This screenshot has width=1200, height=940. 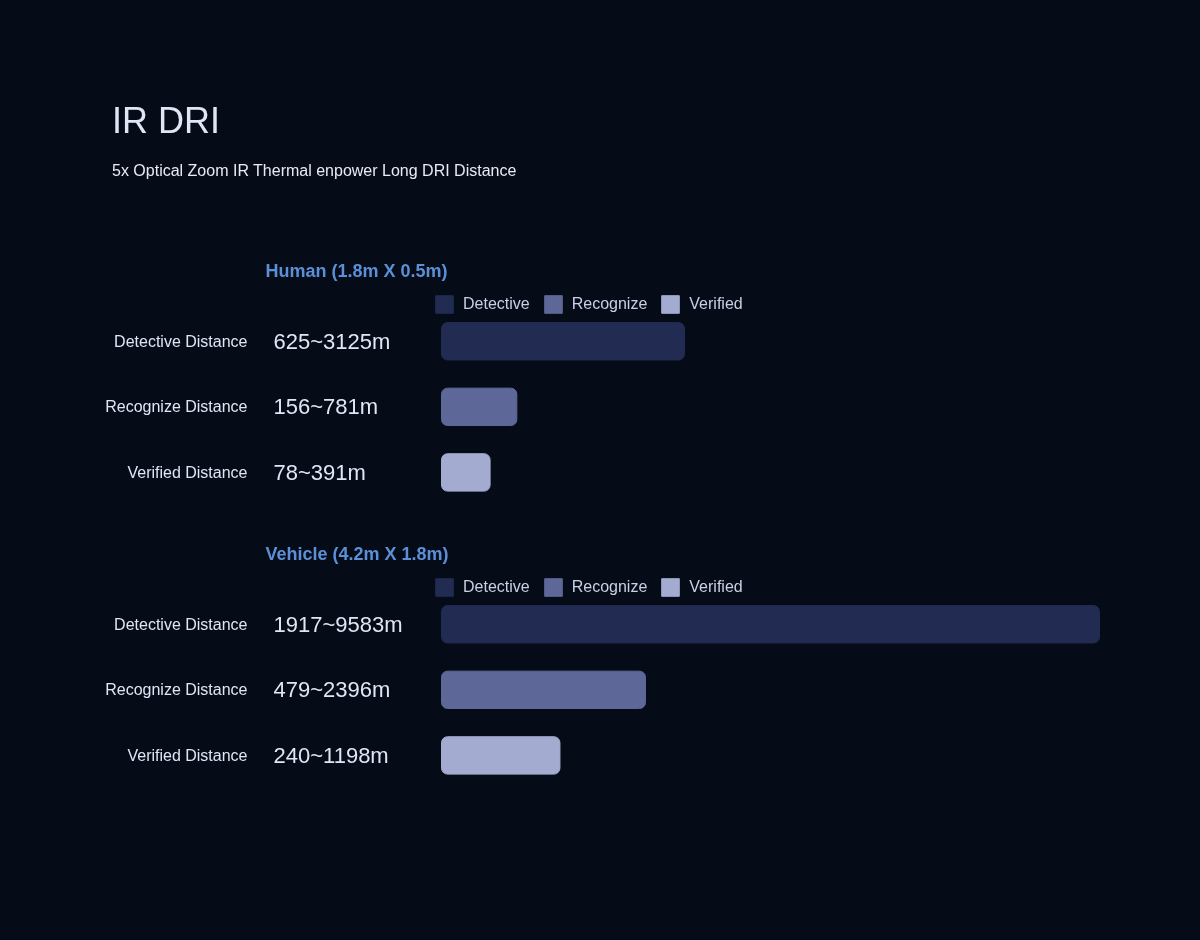 What do you see at coordinates (331, 755) in the screenshot?
I see `text: 240~1198m` at bounding box center [331, 755].